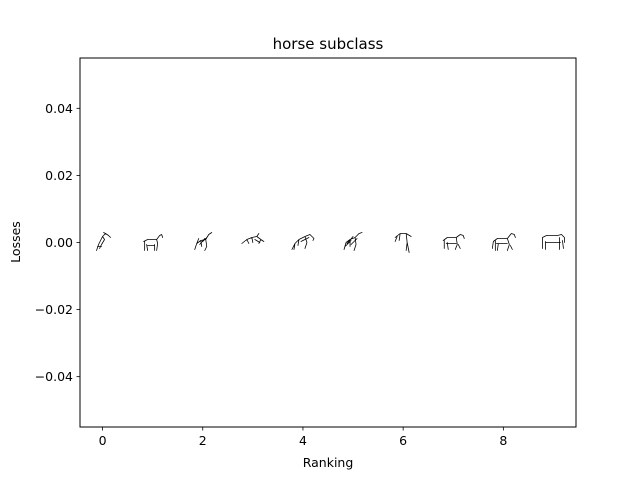 Image resolution: width=640 pixels, height=480 pixels. I want to click on y-tick-label: 0.00, so click(59, 242).